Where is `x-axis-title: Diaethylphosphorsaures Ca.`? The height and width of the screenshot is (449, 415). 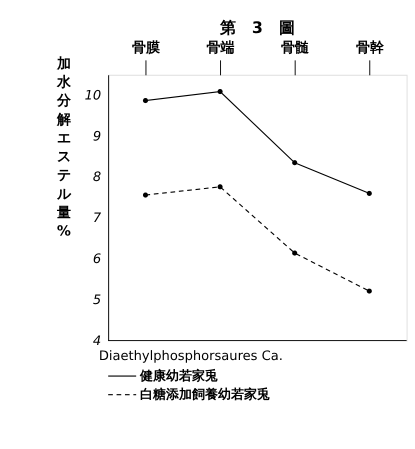
x-axis-title: Diaethylphosphorsaures Ca. is located at coordinates (190, 356).